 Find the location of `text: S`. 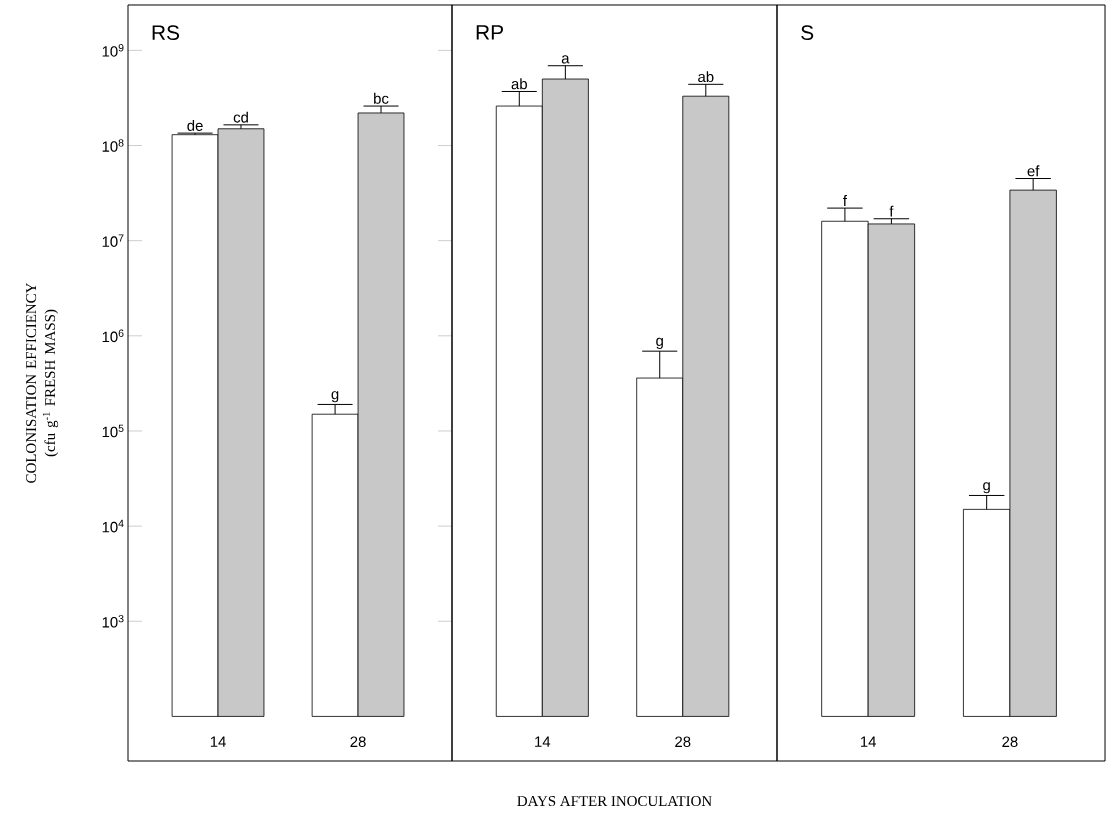

text: S is located at coordinates (807, 33).